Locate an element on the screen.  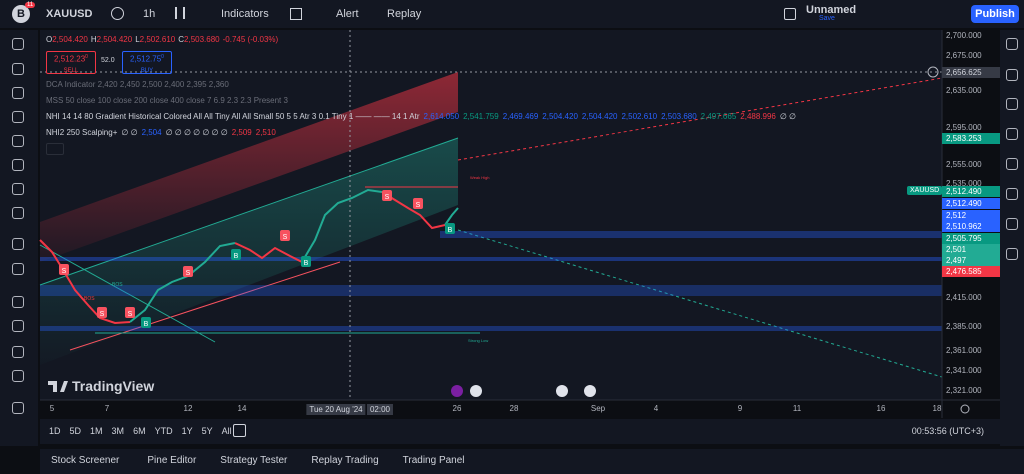
sell-button: 2,512.230 SELL is located at coordinates (71, 62).